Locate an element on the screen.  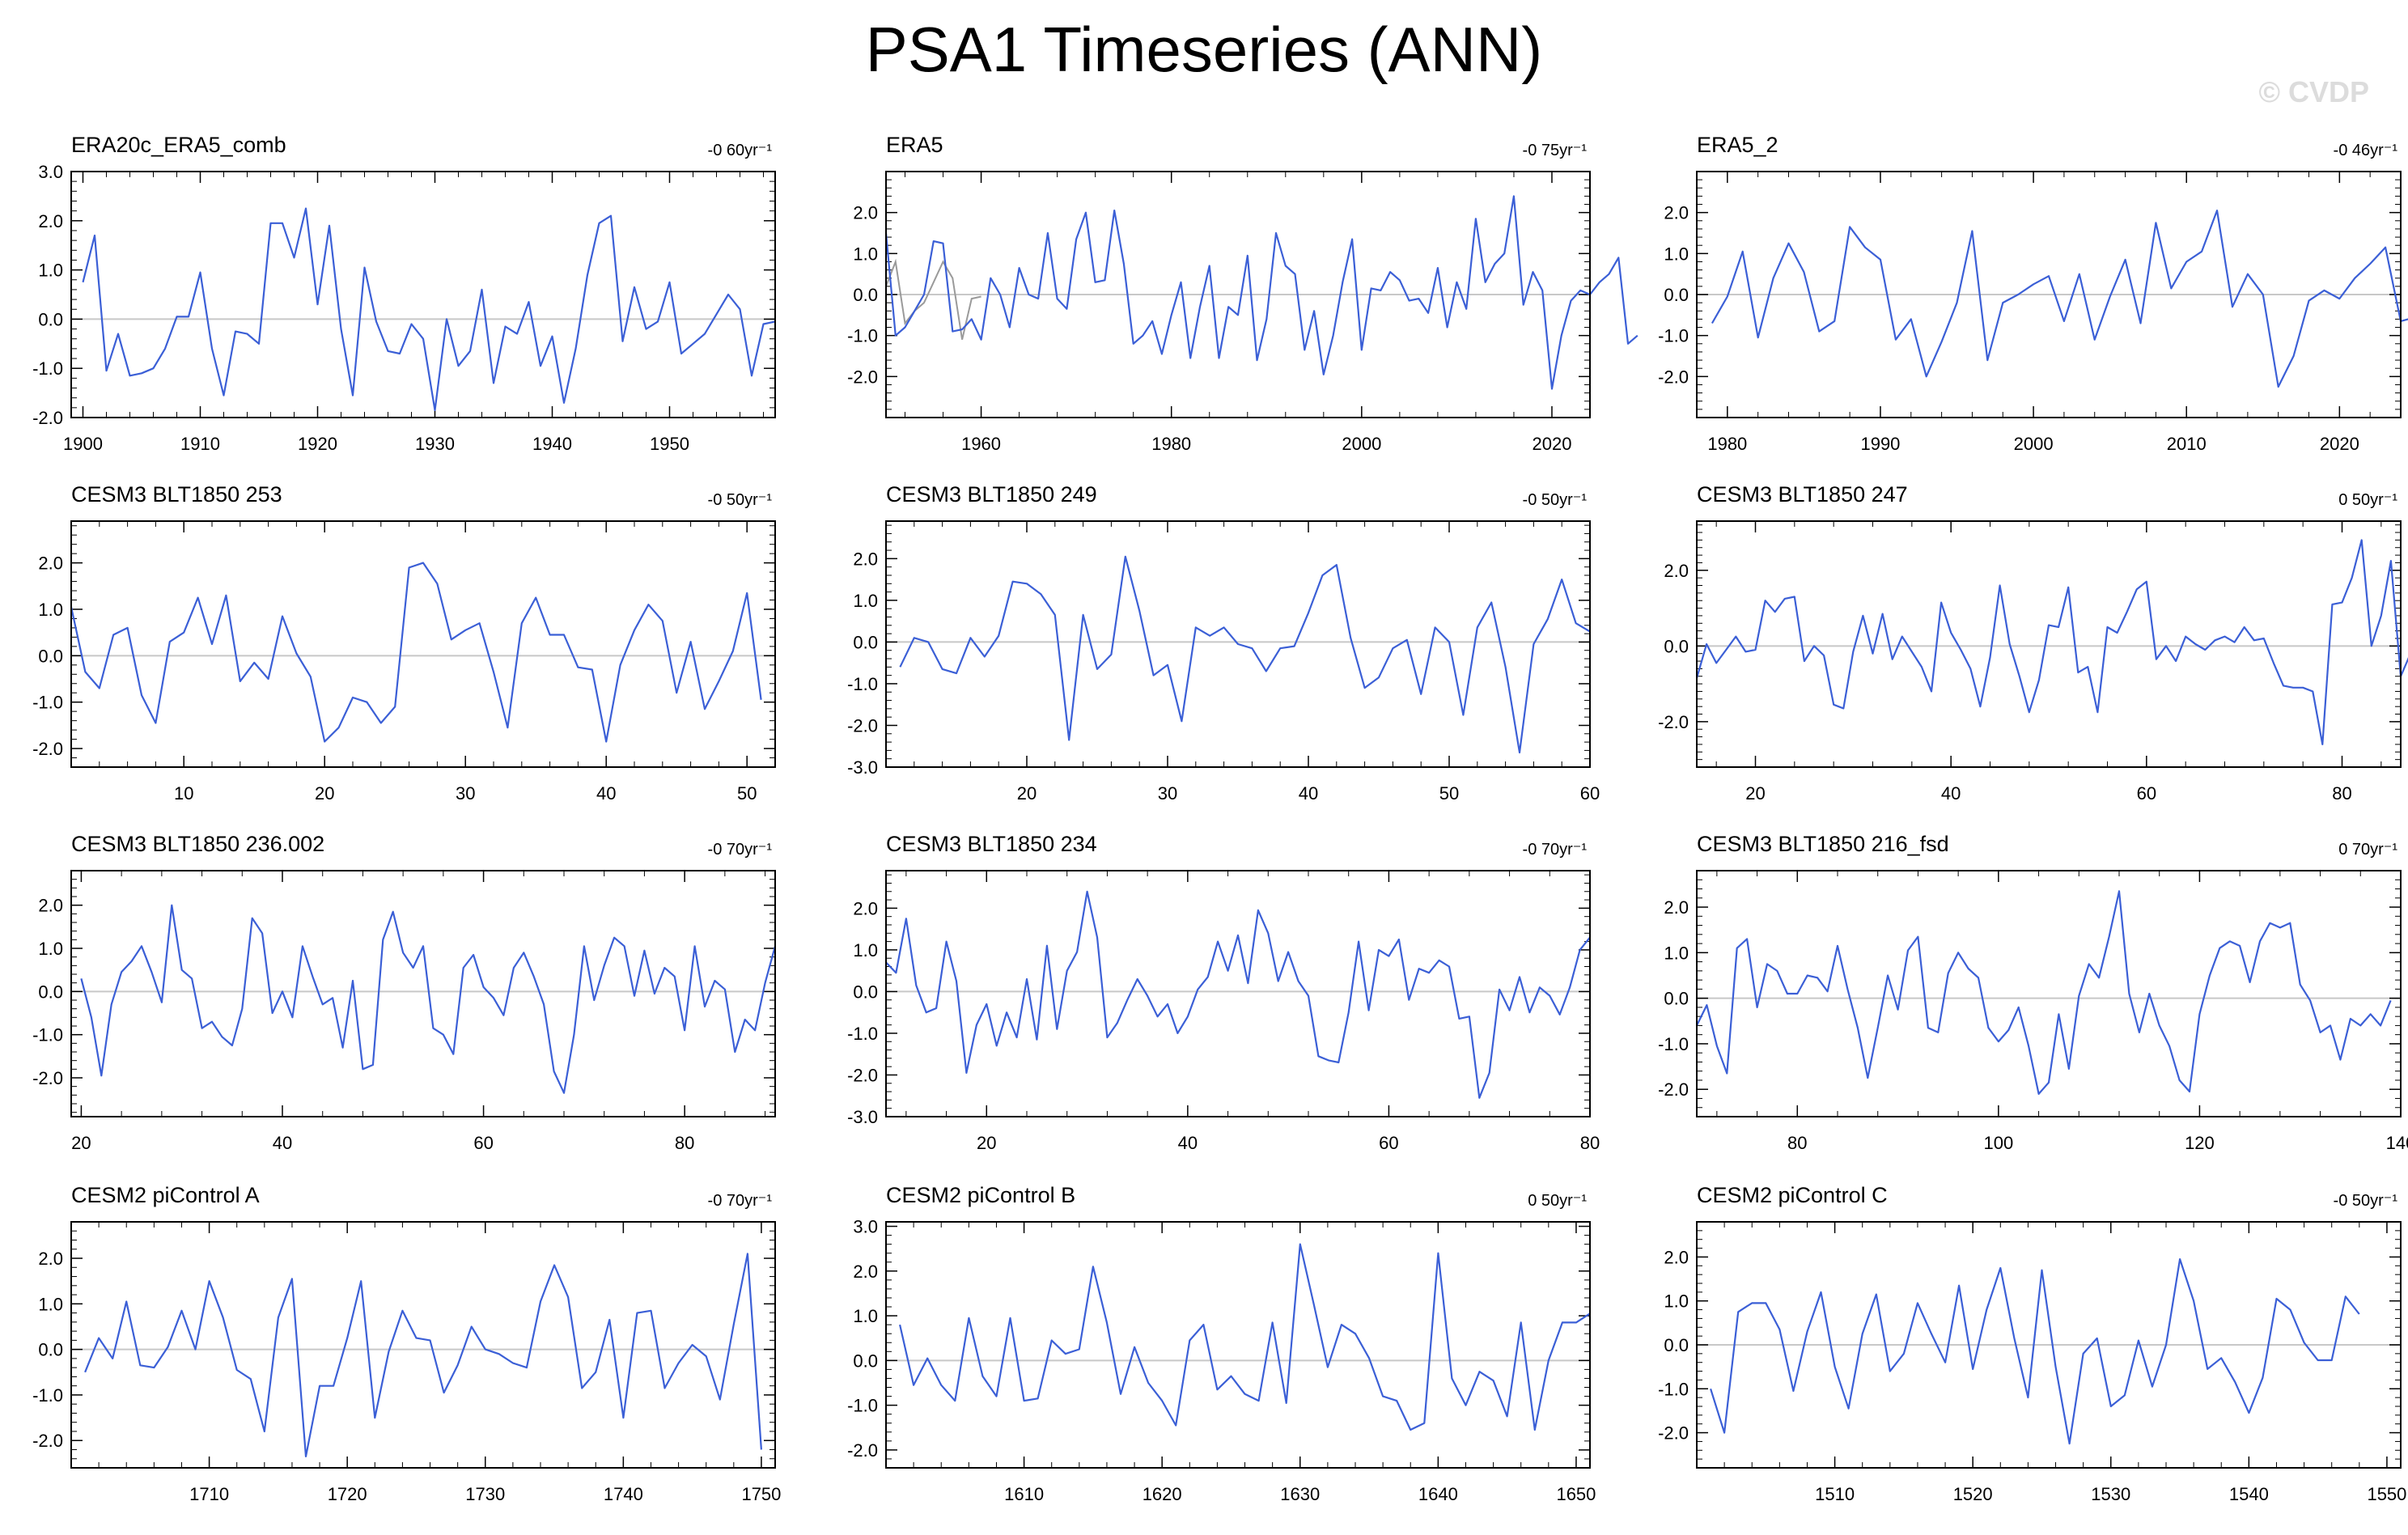
x-tick-label: 1540 is located at coordinates (2249, 1494).